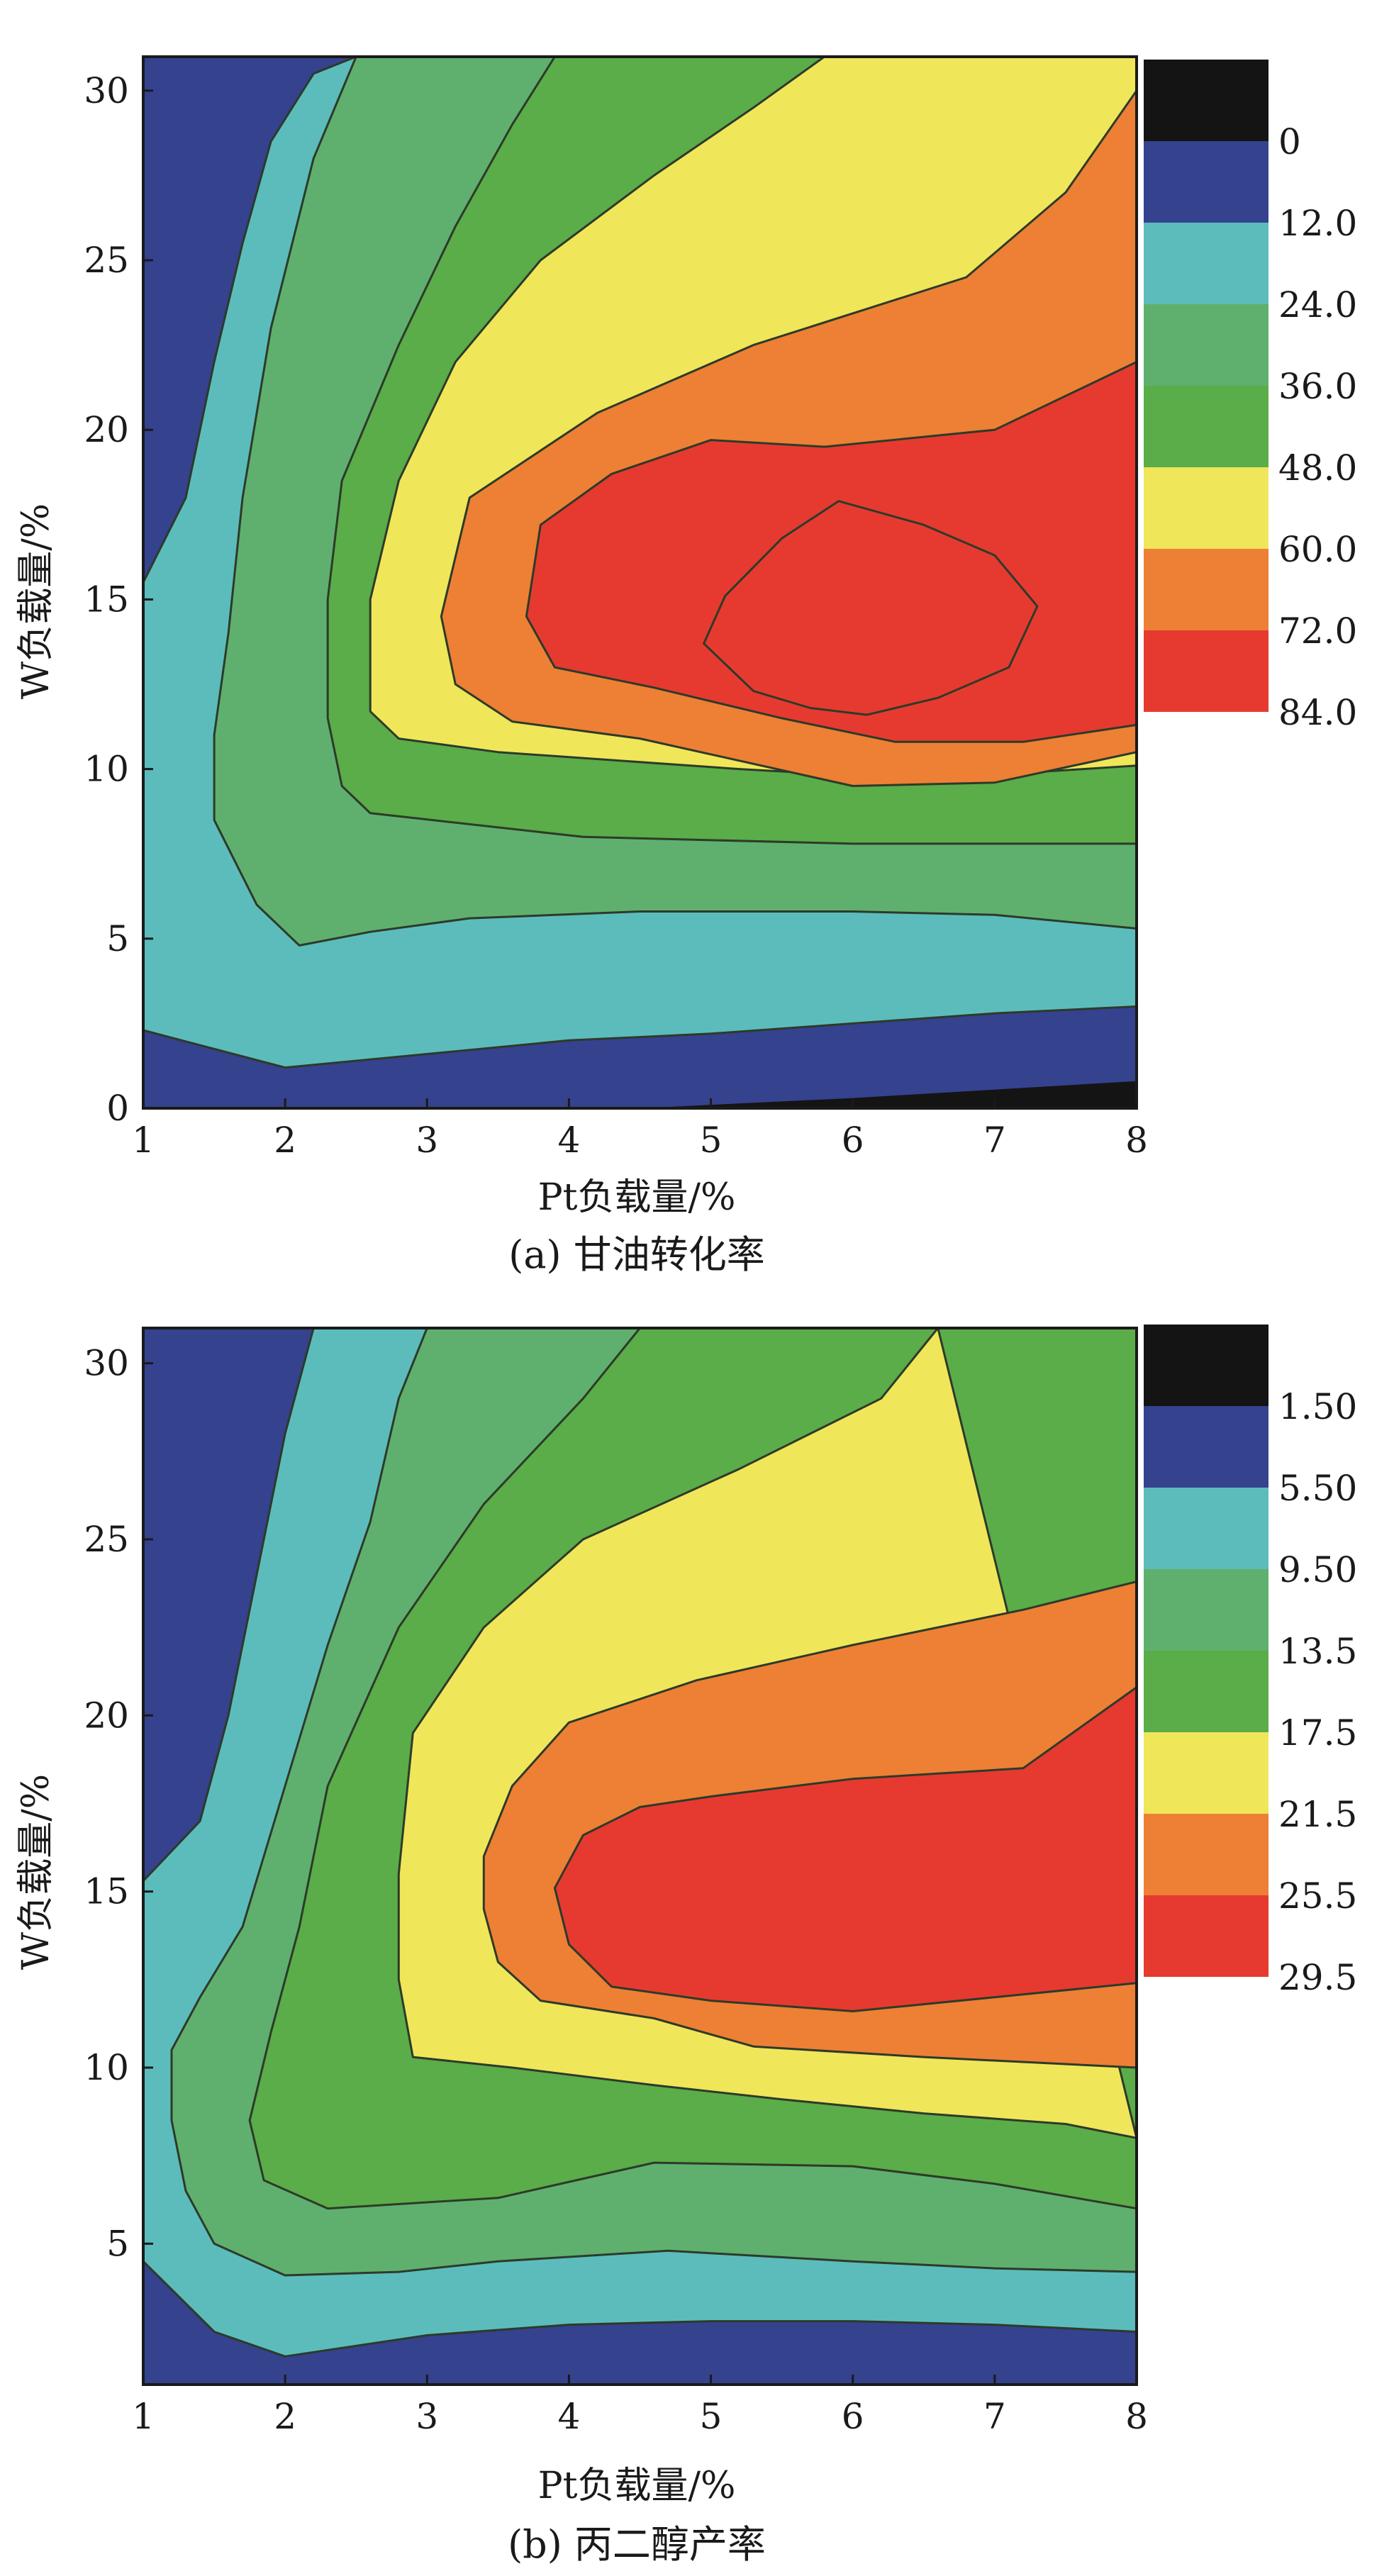 The image size is (1394, 2576). Describe the element at coordinates (36, 601) in the screenshot. I see `panel-a-y-axis-label: W负载量/%` at that location.